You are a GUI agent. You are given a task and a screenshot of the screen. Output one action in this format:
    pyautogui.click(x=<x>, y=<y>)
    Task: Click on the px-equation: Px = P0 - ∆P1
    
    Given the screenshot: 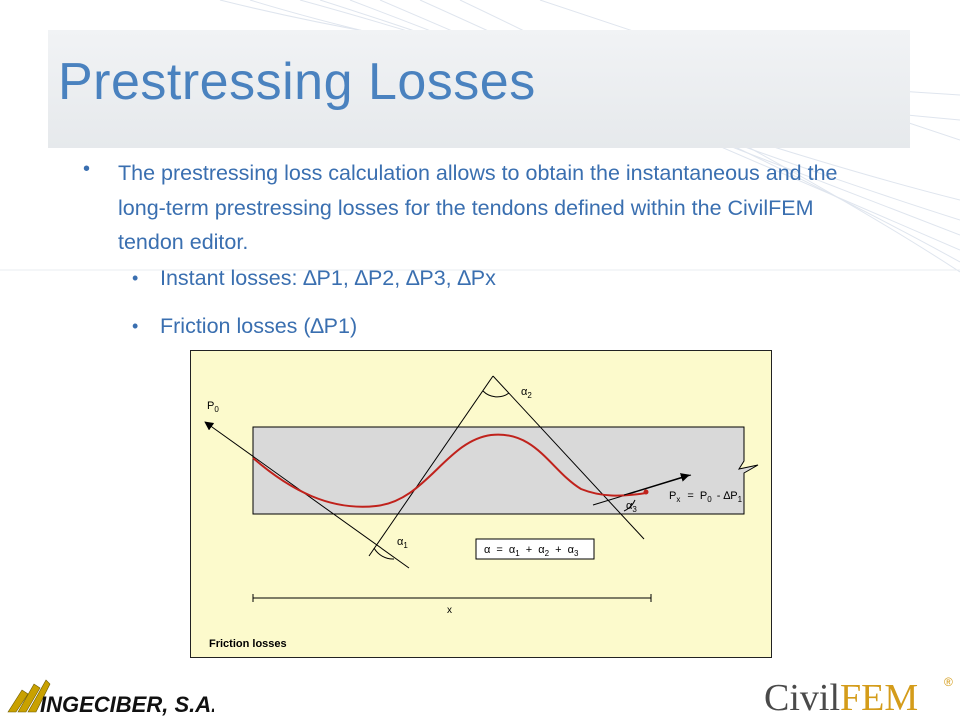 What is the action you would take?
    pyautogui.click(x=706, y=497)
    